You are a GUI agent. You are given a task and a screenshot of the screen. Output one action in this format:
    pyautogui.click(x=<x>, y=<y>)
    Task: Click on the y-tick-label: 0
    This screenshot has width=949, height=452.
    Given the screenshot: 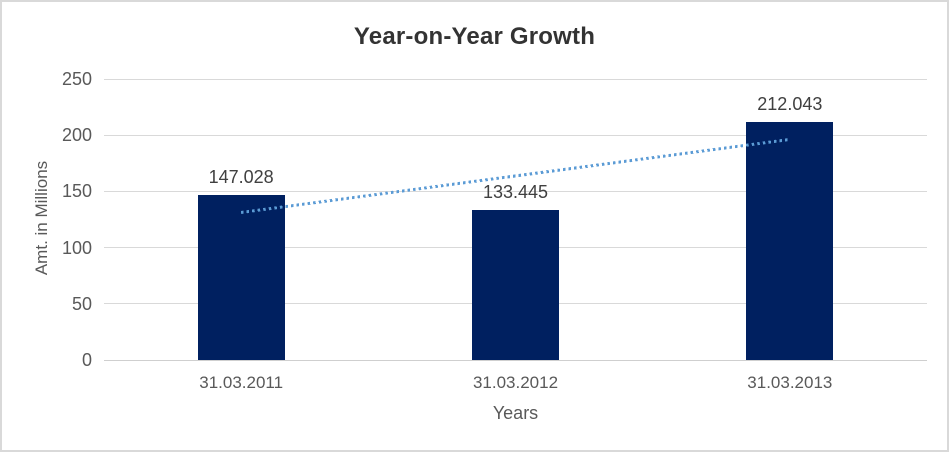 What is the action you would take?
    pyautogui.click(x=86, y=360)
    